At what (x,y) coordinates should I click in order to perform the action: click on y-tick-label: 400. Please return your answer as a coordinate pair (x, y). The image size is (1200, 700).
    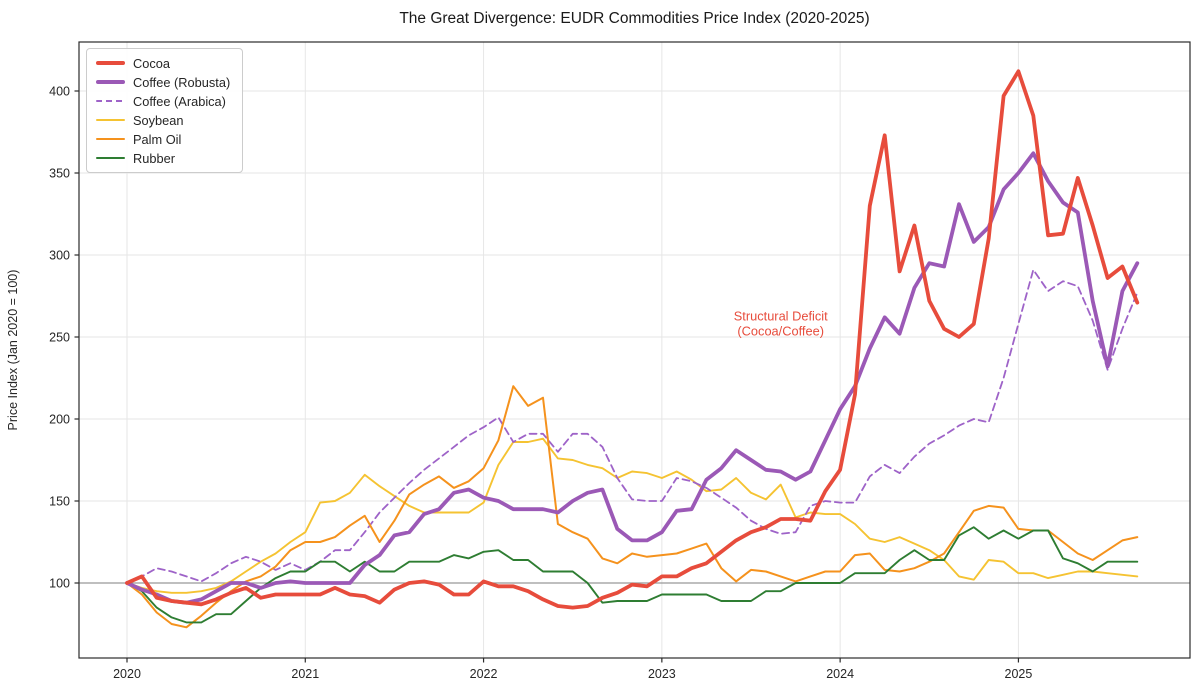
    Looking at the image, I should click on (59, 92).